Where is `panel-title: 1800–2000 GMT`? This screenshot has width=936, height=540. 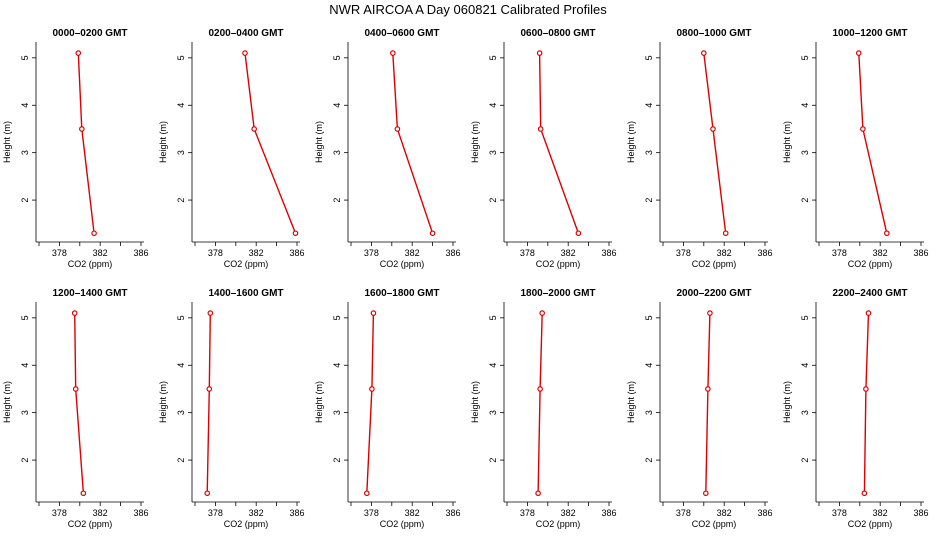
panel-title: 1800–2000 GMT is located at coordinates (557, 293).